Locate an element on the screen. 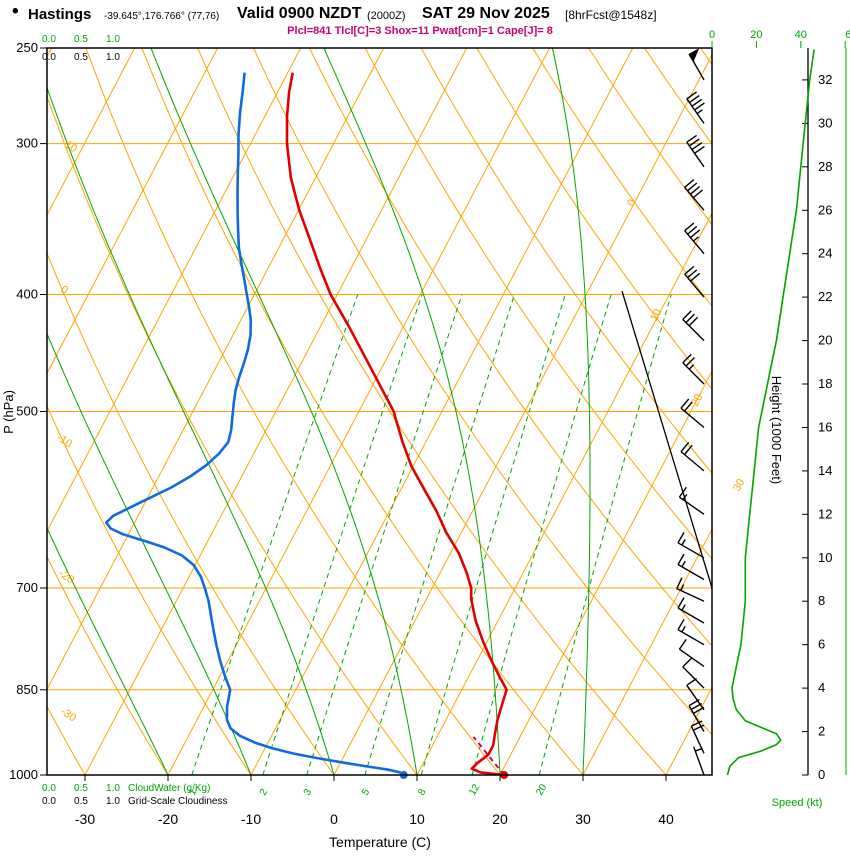  moist-adiabat-line is located at coordinates (149, 553).